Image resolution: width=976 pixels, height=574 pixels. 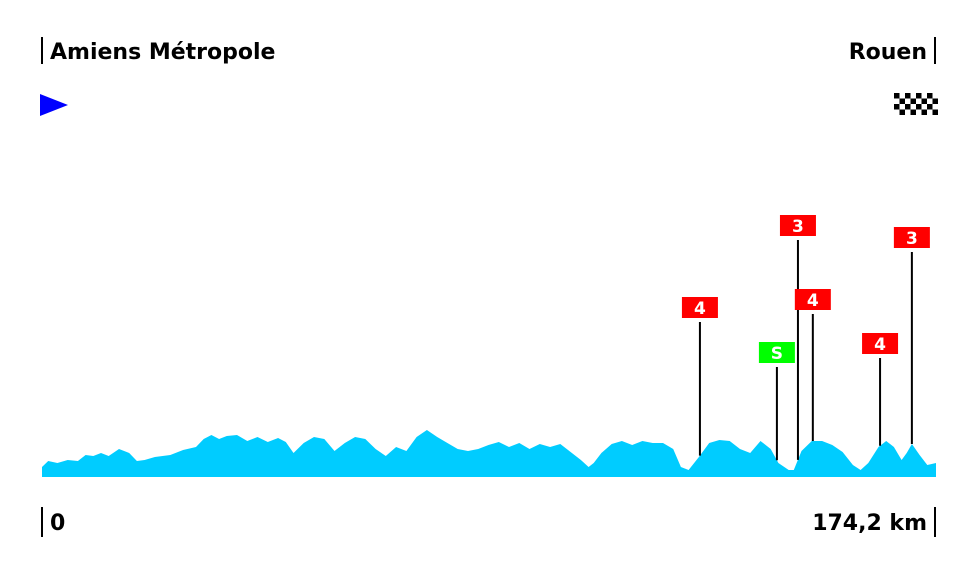 I want to click on elevation-profile-layer, so click(x=489, y=453).